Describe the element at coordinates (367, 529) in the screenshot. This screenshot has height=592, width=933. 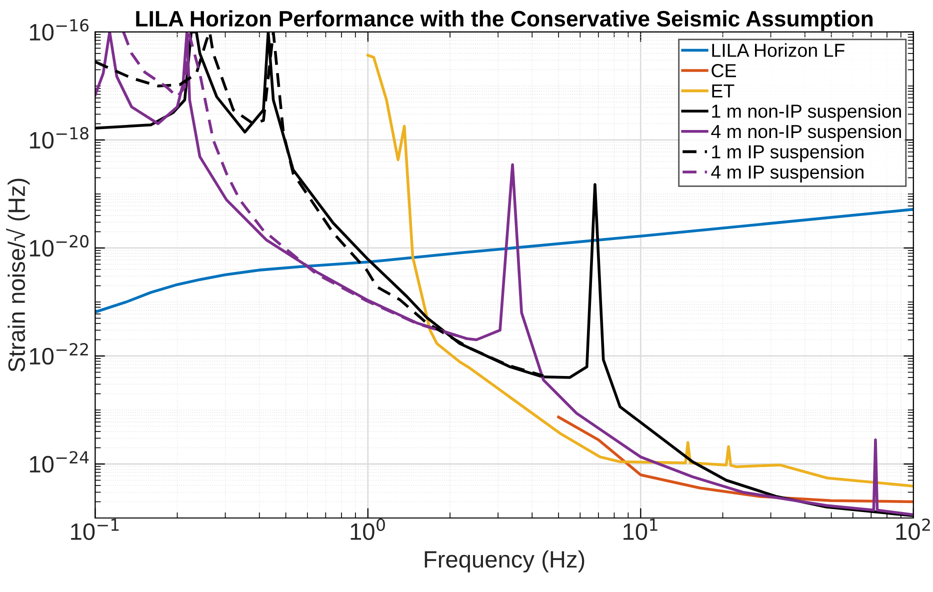
I see `x-tick-label: 10$^{0}$` at that location.